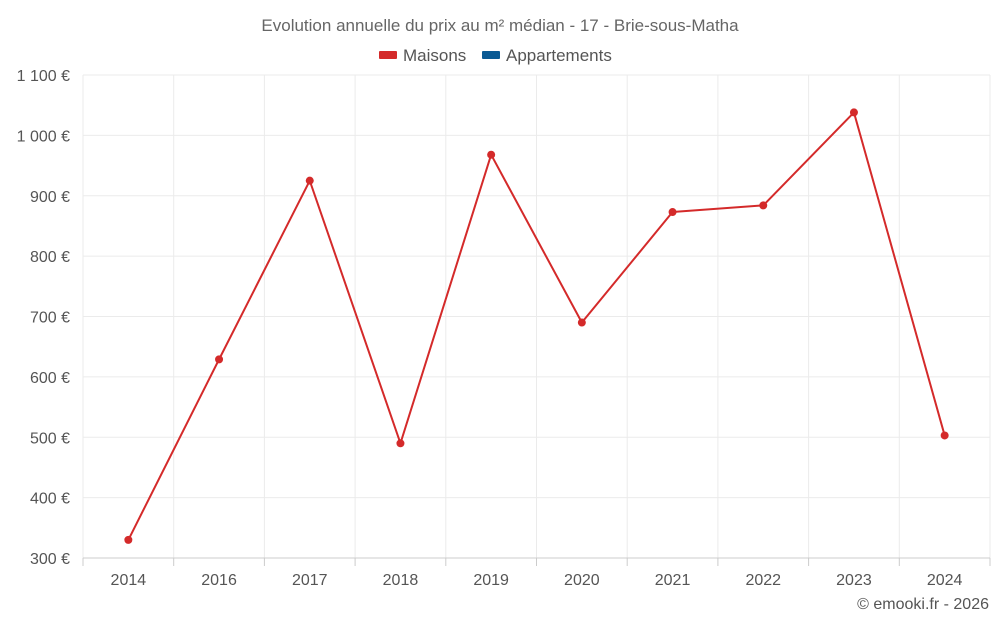 This screenshot has height=625, width=1000. Describe the element at coordinates (50, 257) in the screenshot. I see `y-tick-label: 800 €` at that location.